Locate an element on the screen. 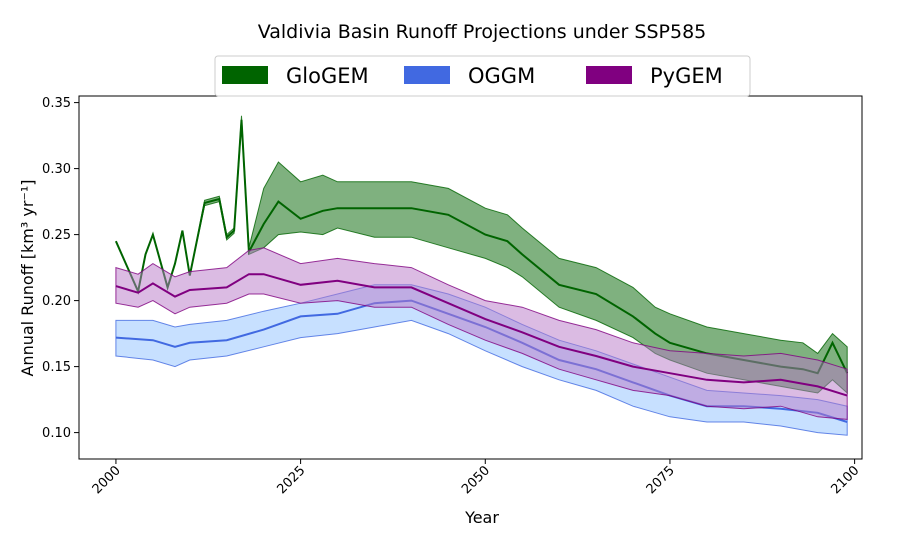  glogem-legend-swatch is located at coordinates (245, 75).